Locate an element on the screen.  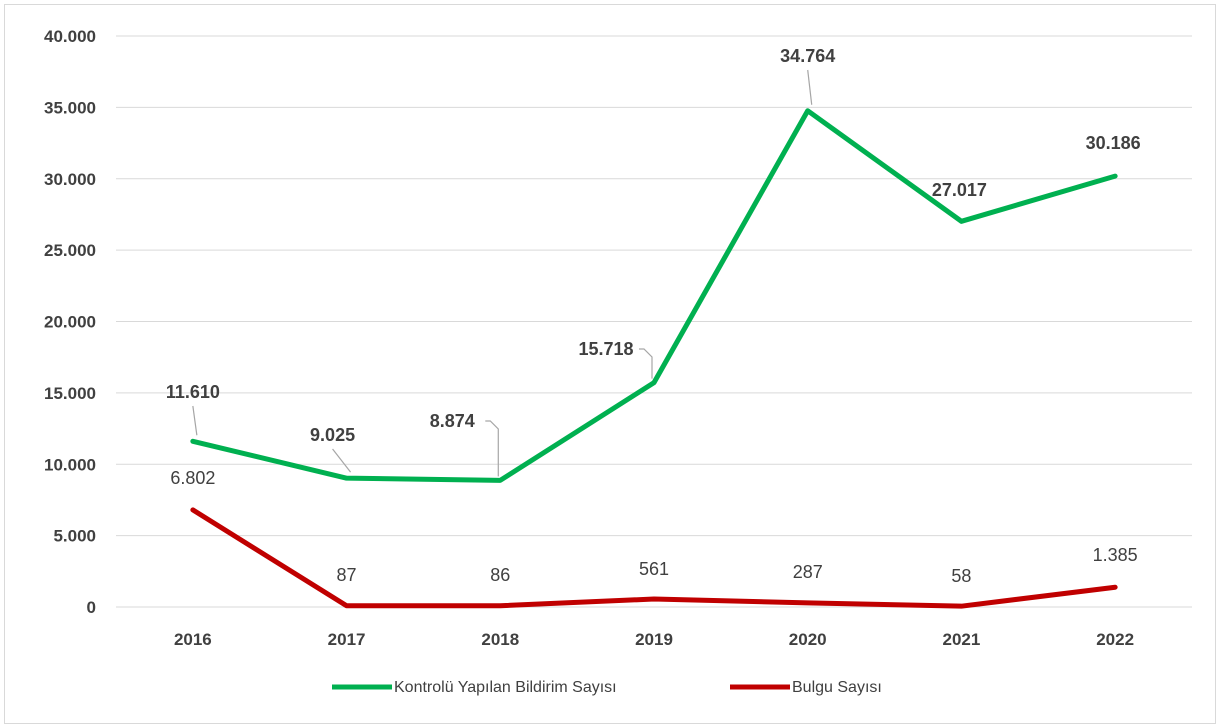
data-label-bildirim: 15.718 is located at coordinates (605, 349).